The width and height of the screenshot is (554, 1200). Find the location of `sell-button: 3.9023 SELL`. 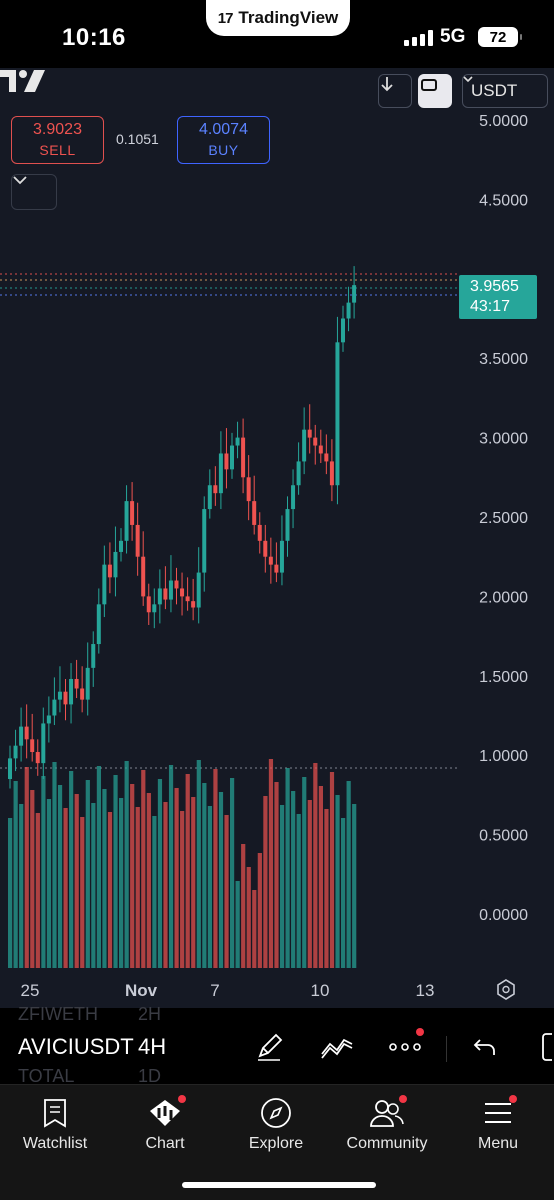

sell-button: 3.9023 SELL is located at coordinates (57, 140).